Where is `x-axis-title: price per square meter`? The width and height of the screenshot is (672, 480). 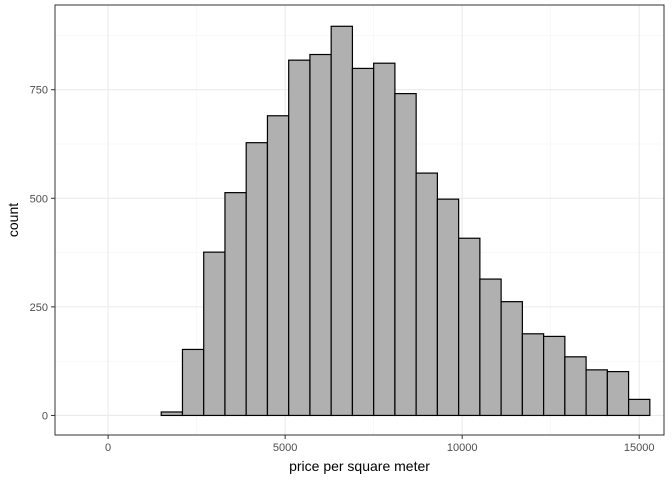 x-axis-title: price per square meter is located at coordinates (359, 466).